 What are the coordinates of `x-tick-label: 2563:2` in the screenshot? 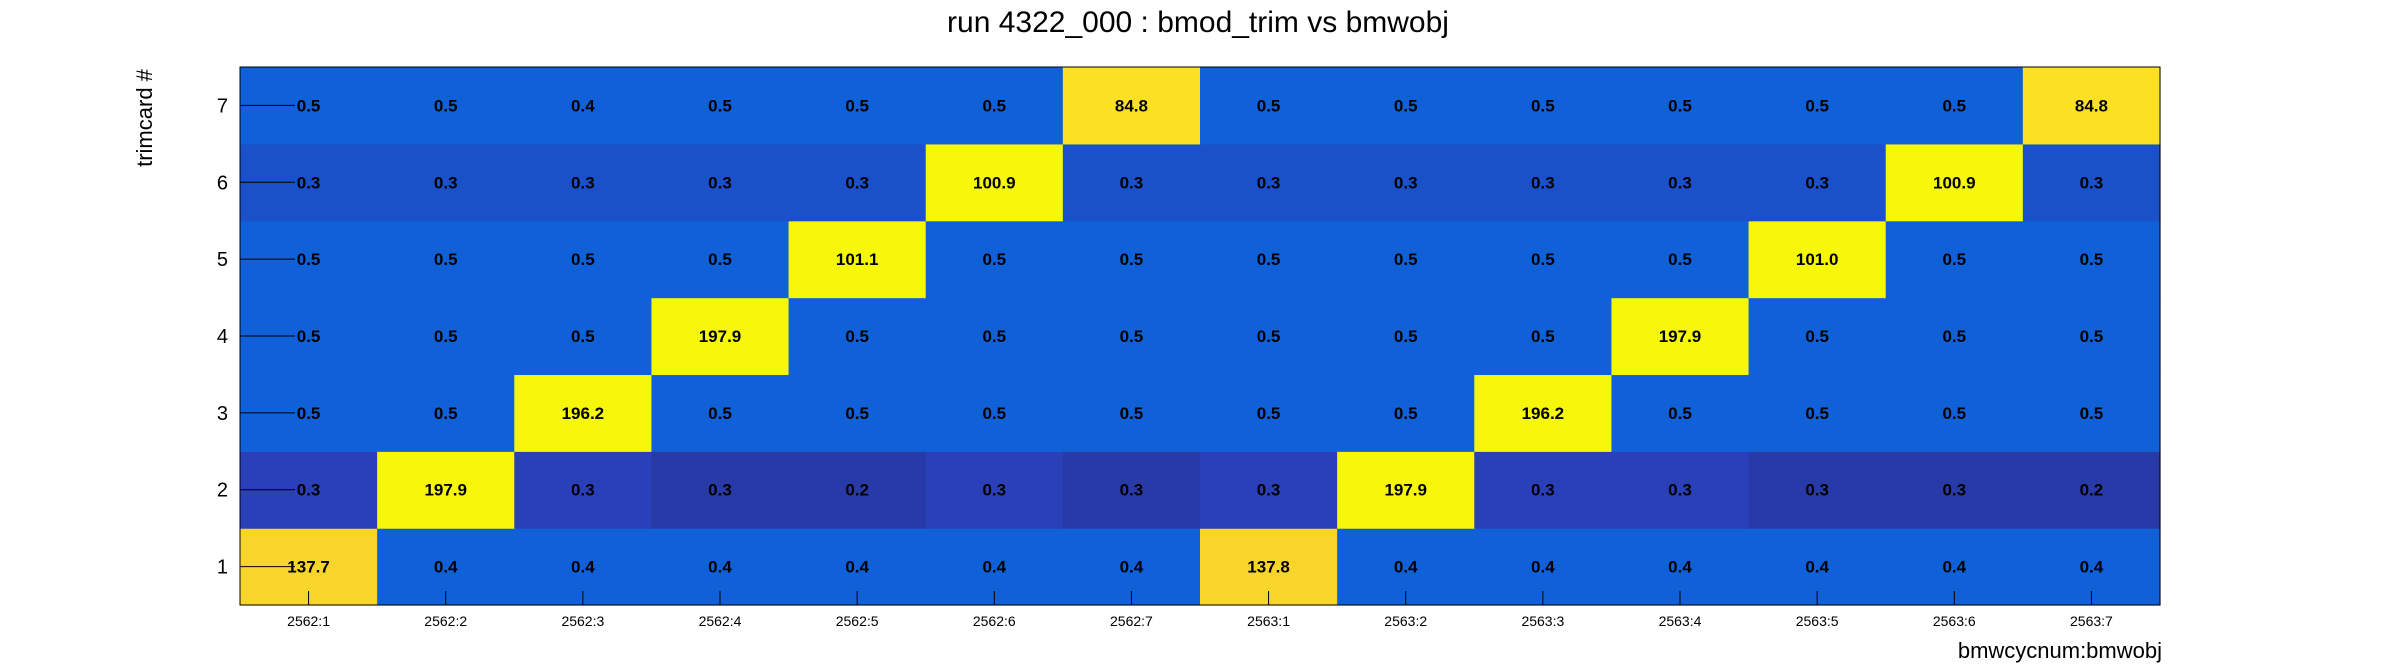 It's located at (1405, 621).